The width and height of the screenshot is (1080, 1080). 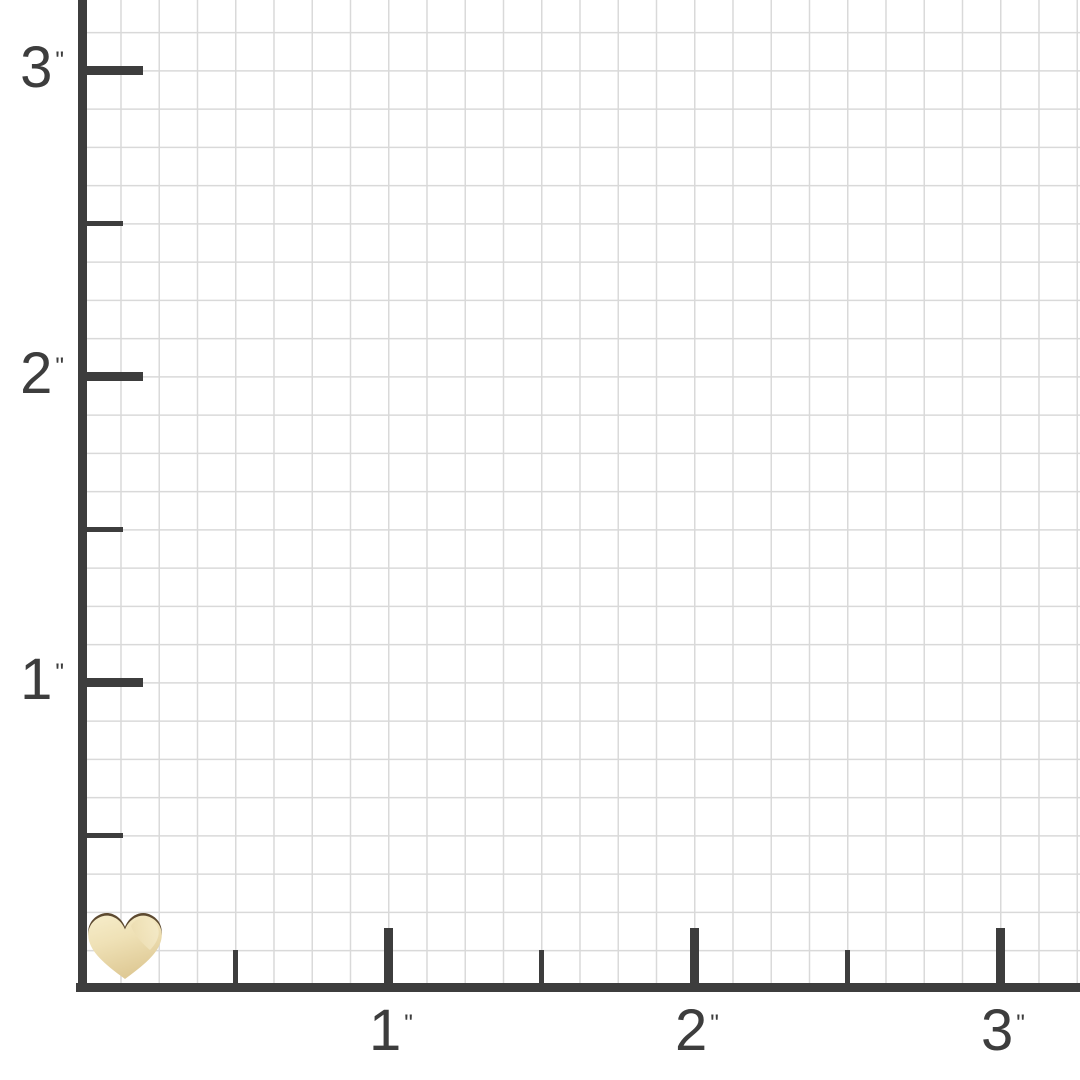 What do you see at coordinates (82, 496) in the screenshot?
I see `y-axis-line` at bounding box center [82, 496].